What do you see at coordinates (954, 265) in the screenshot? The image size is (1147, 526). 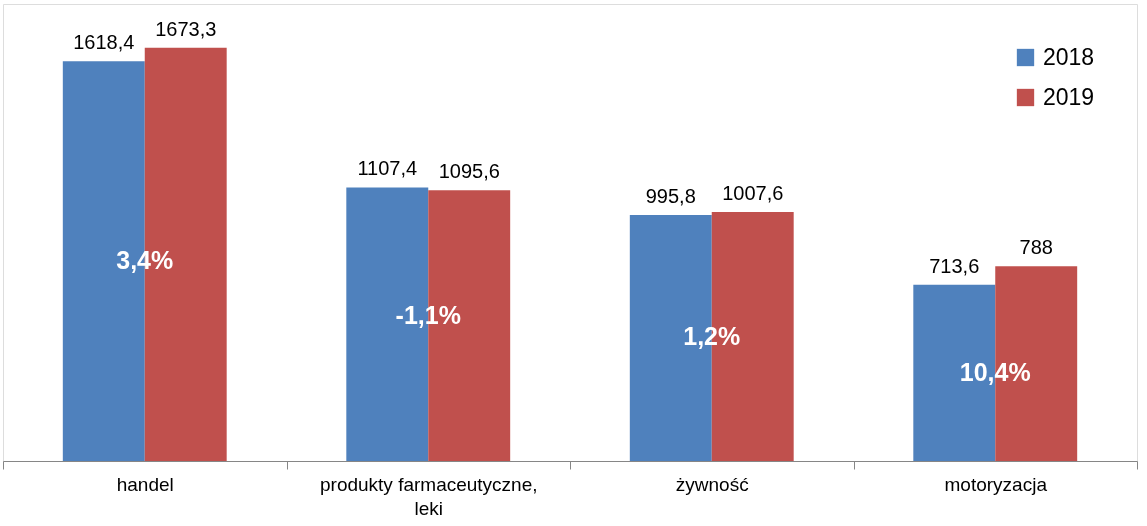 I see `data-label: 713,6` at bounding box center [954, 265].